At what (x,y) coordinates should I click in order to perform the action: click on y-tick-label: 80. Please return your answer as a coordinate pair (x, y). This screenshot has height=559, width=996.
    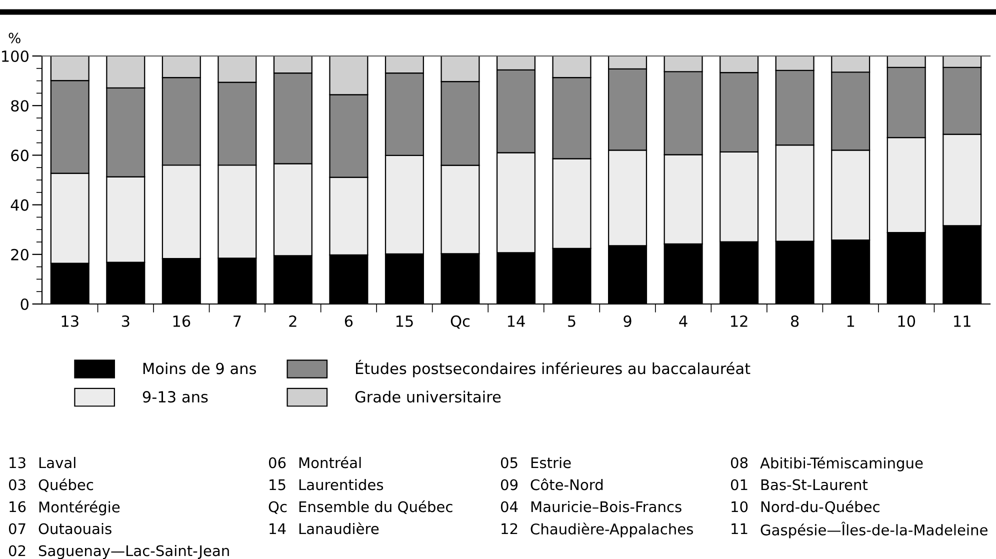
    Looking at the image, I should click on (19, 106).